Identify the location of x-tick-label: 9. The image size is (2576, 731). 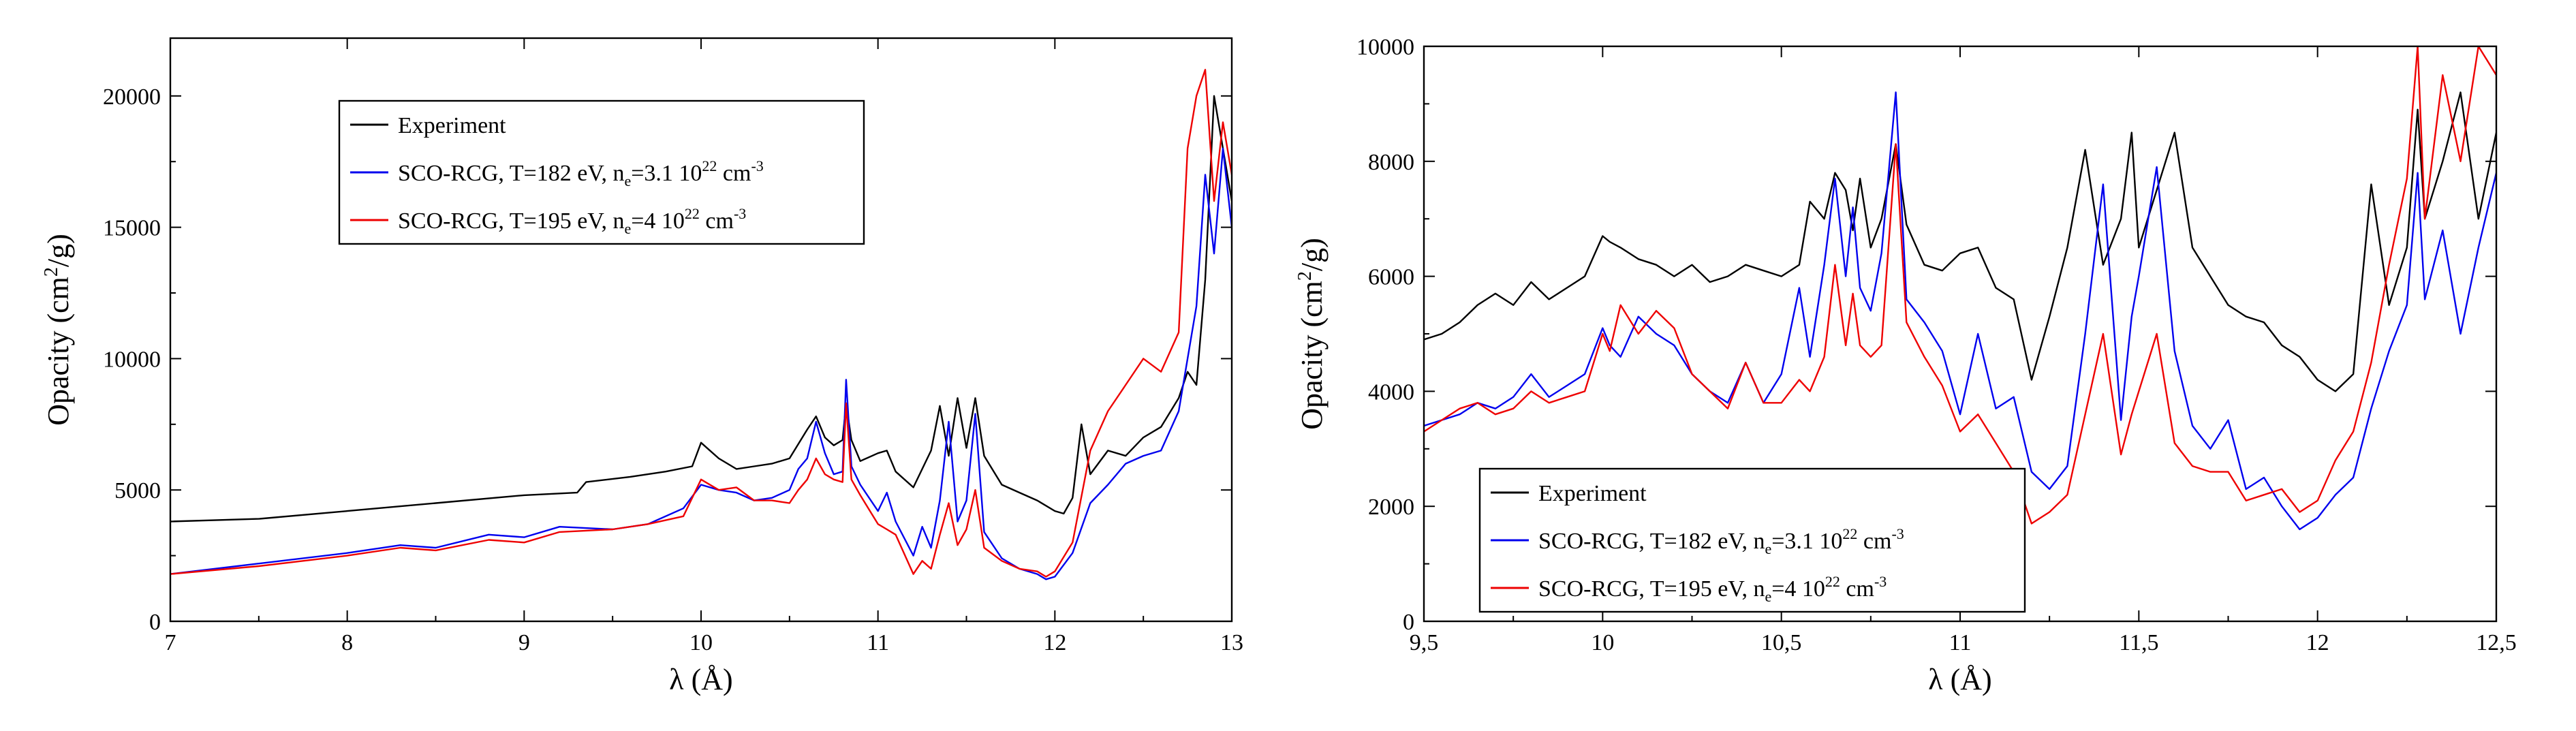
(524, 642).